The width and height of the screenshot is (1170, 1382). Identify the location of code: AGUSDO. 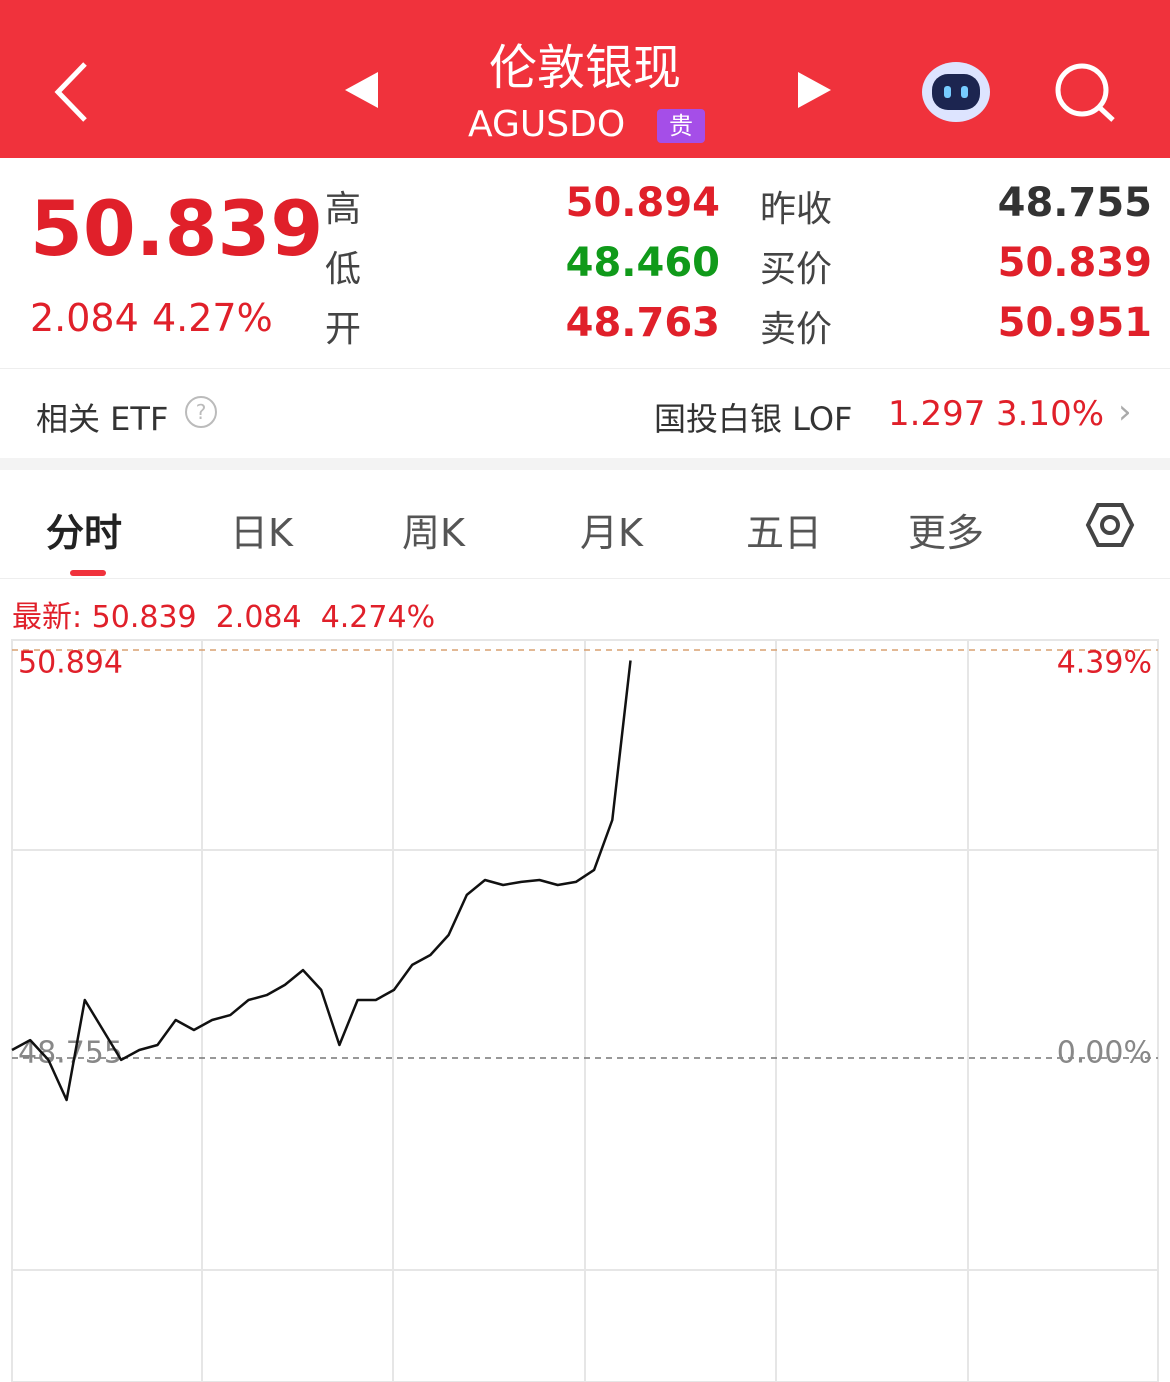
(547, 124).